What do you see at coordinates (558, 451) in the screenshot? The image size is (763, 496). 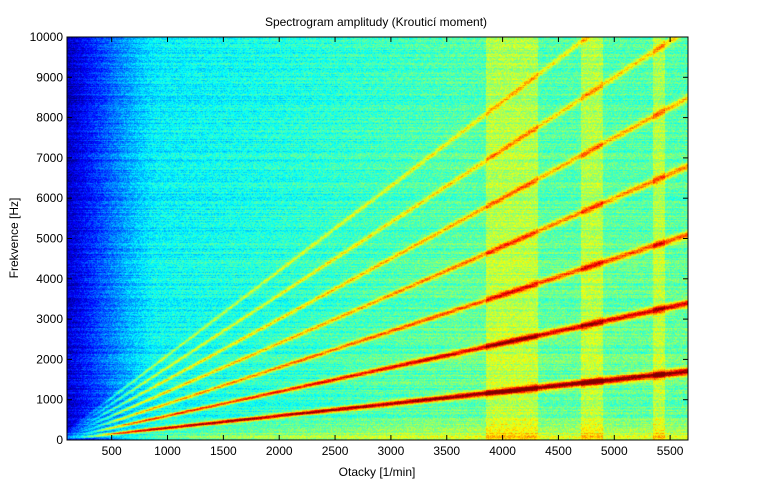 I see `x-tick-label: 4500` at bounding box center [558, 451].